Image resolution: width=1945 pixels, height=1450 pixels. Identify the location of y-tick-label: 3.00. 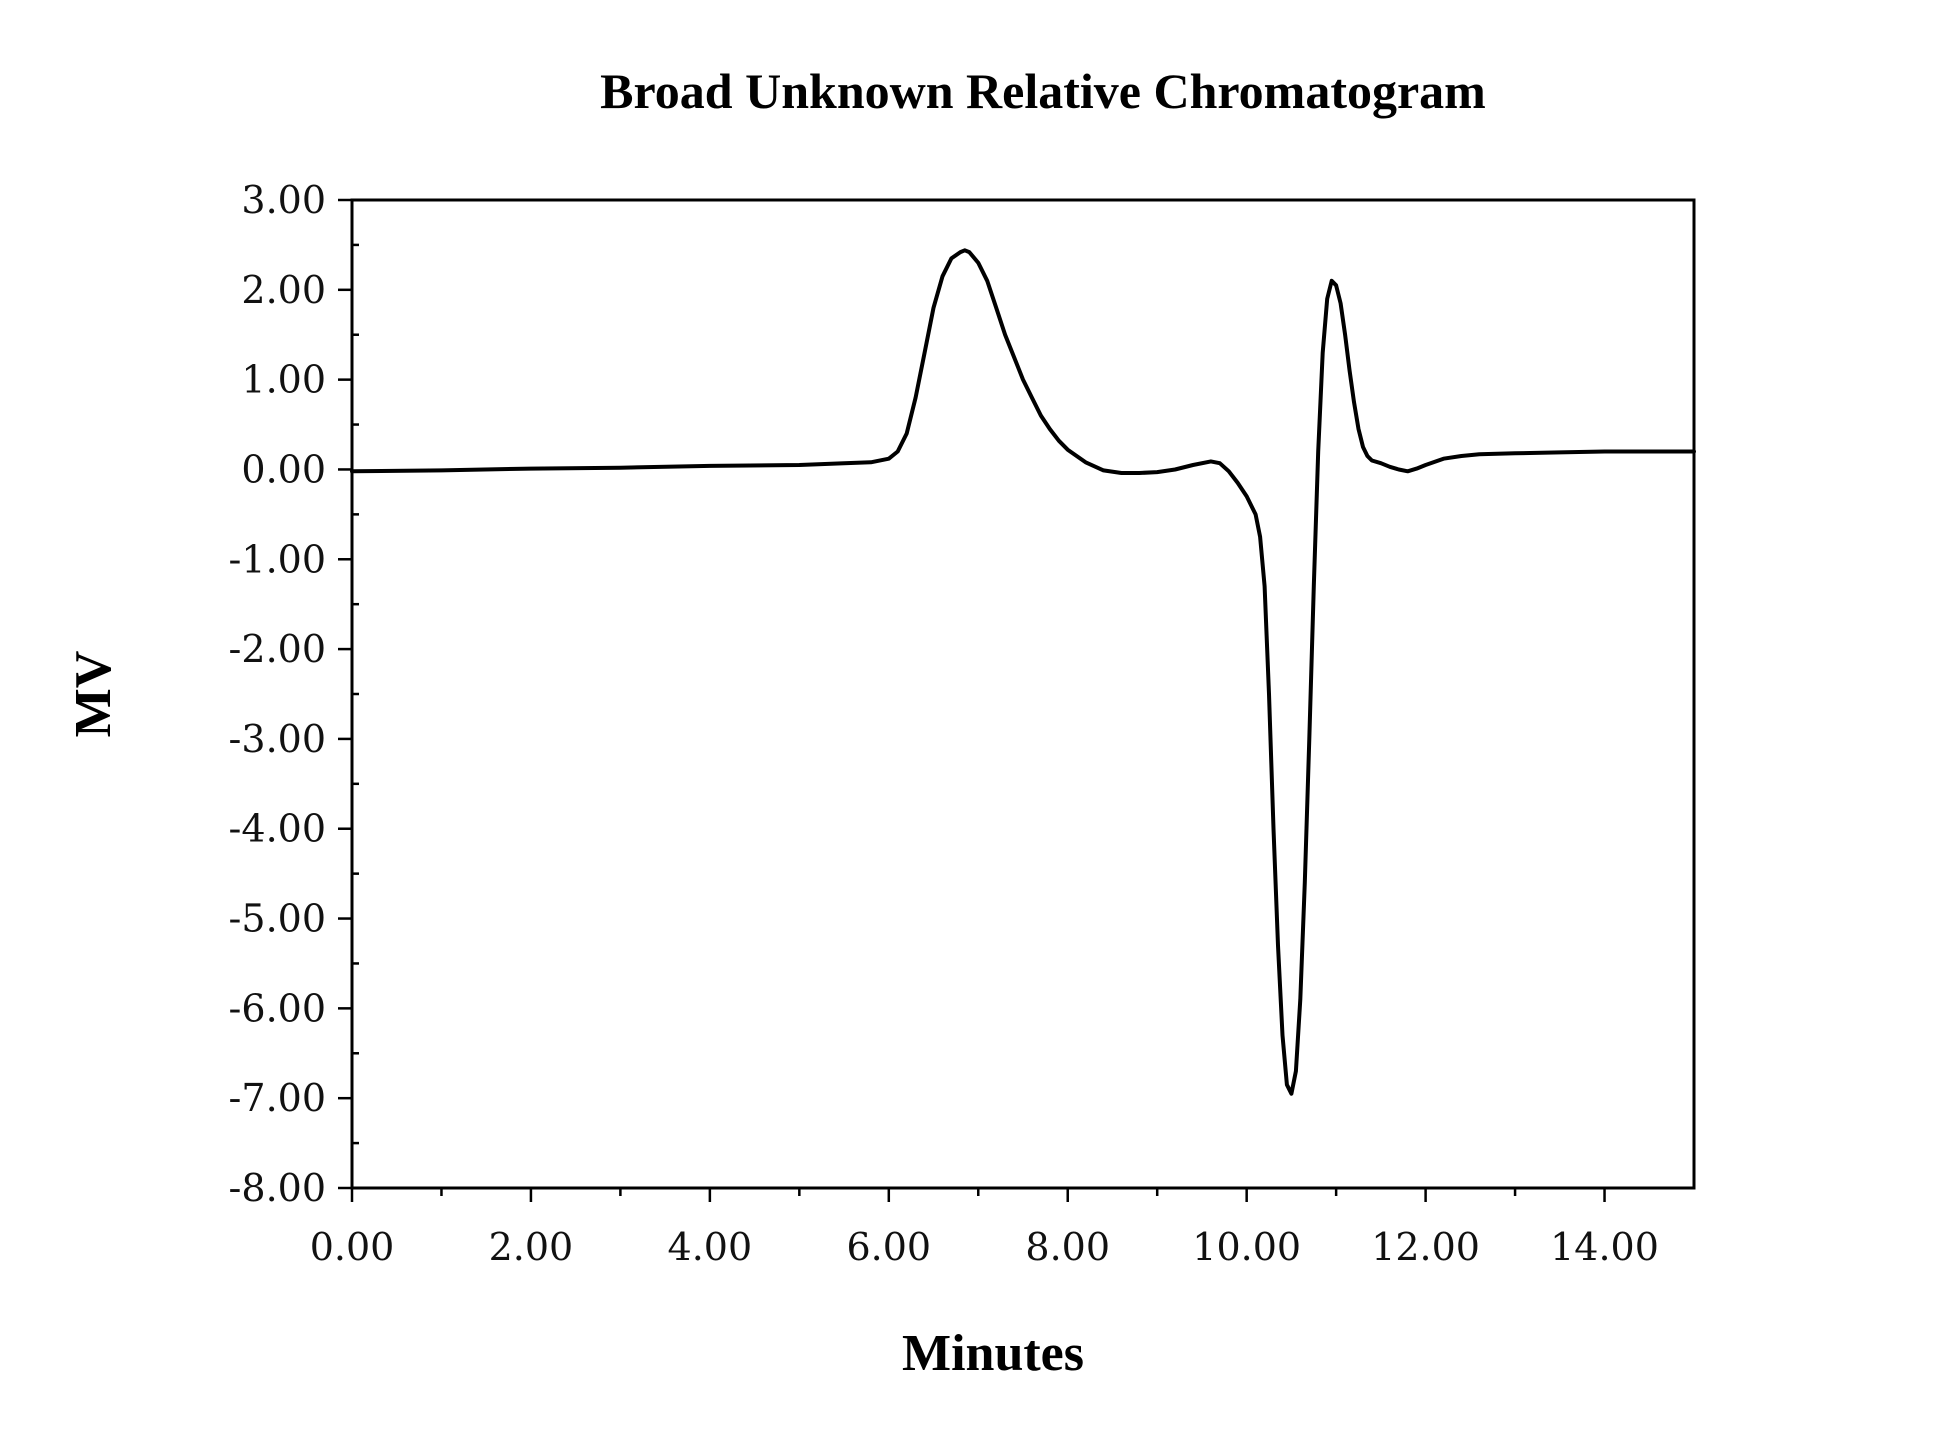
(283, 200).